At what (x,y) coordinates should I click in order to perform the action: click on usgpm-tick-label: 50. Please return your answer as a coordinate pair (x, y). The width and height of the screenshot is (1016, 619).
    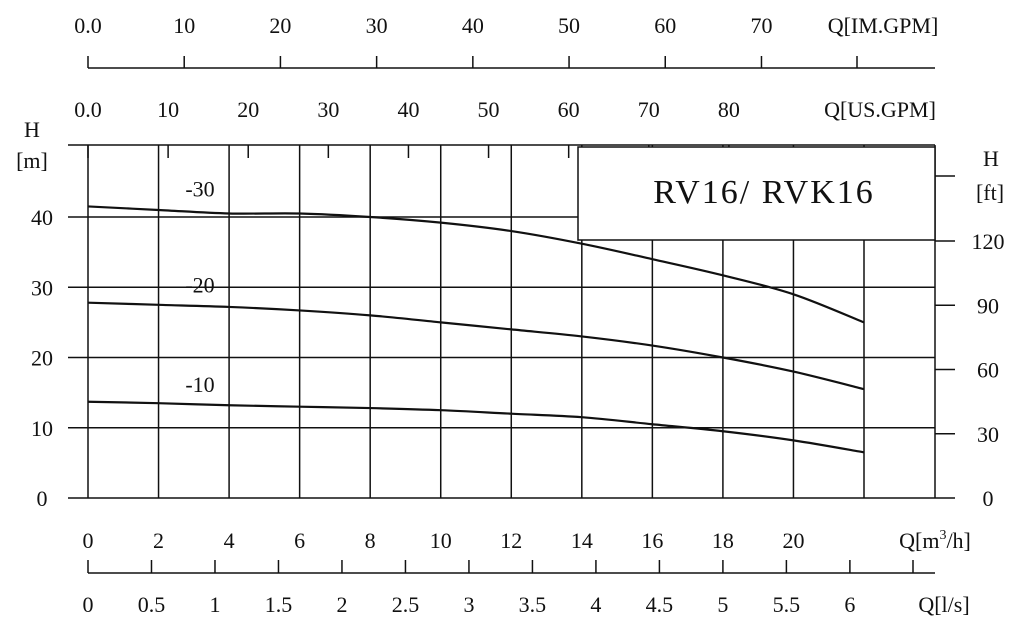
    Looking at the image, I should click on (489, 109).